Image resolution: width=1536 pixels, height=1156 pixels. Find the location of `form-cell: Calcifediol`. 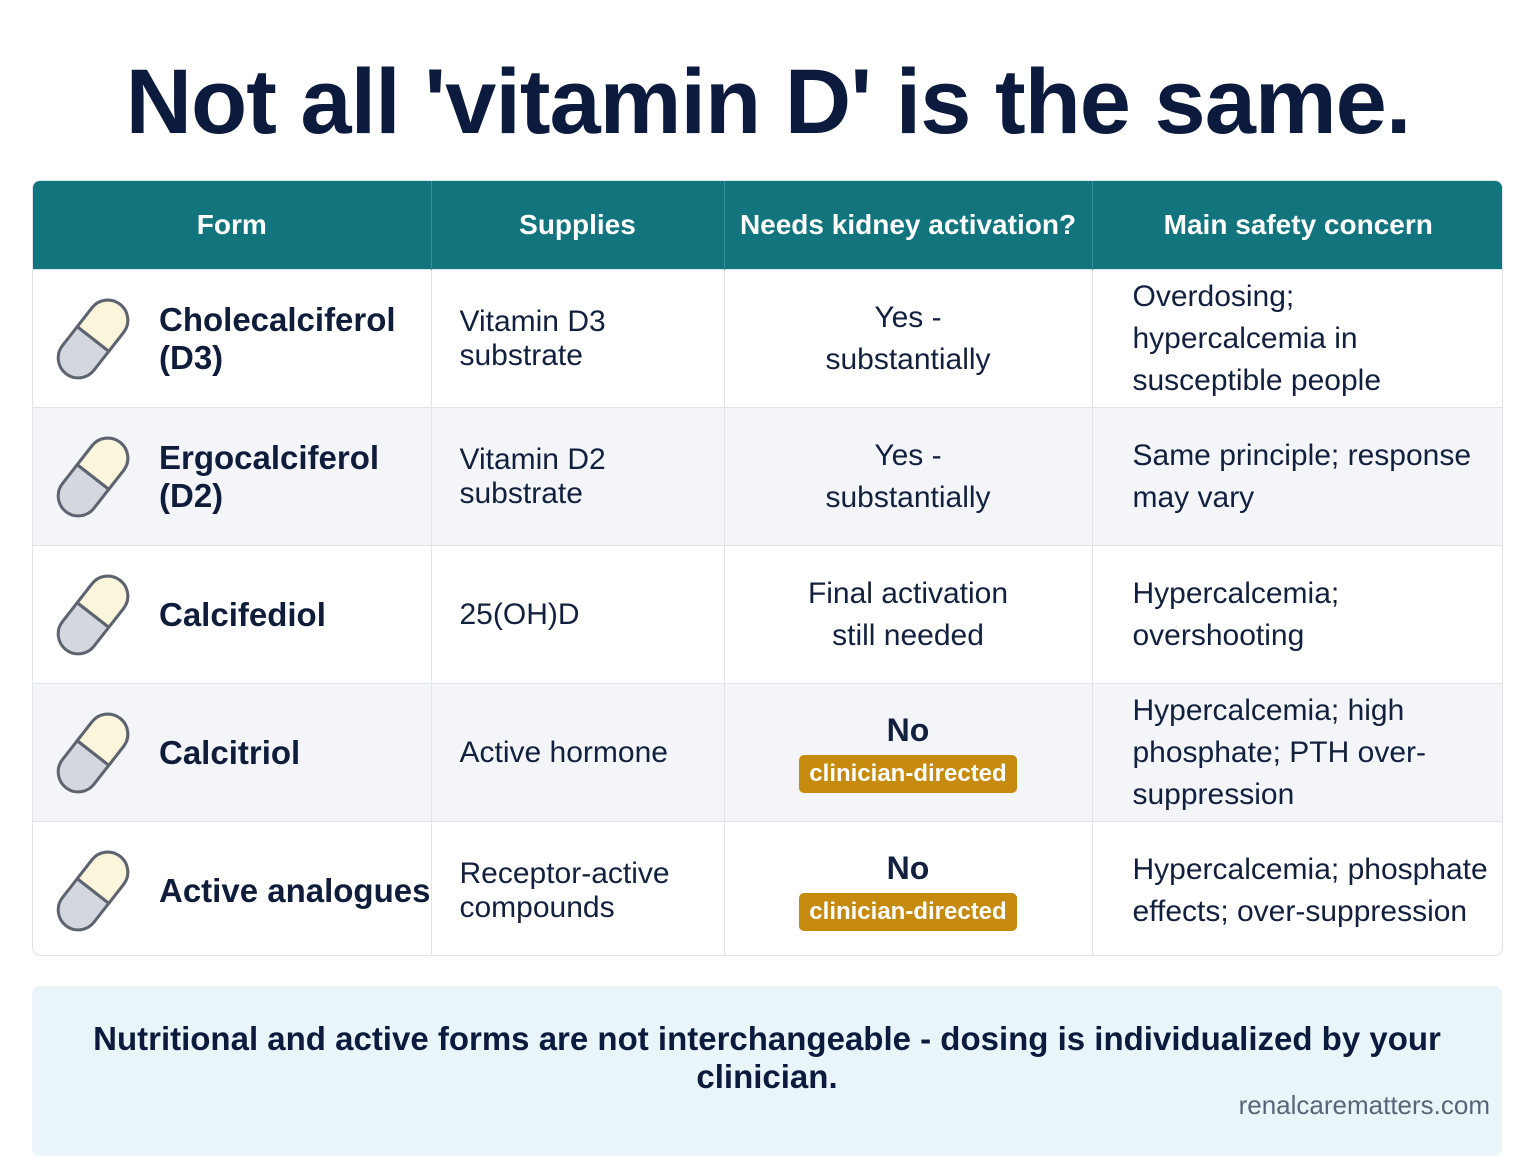

form-cell: Calcifediol is located at coordinates (232, 614).